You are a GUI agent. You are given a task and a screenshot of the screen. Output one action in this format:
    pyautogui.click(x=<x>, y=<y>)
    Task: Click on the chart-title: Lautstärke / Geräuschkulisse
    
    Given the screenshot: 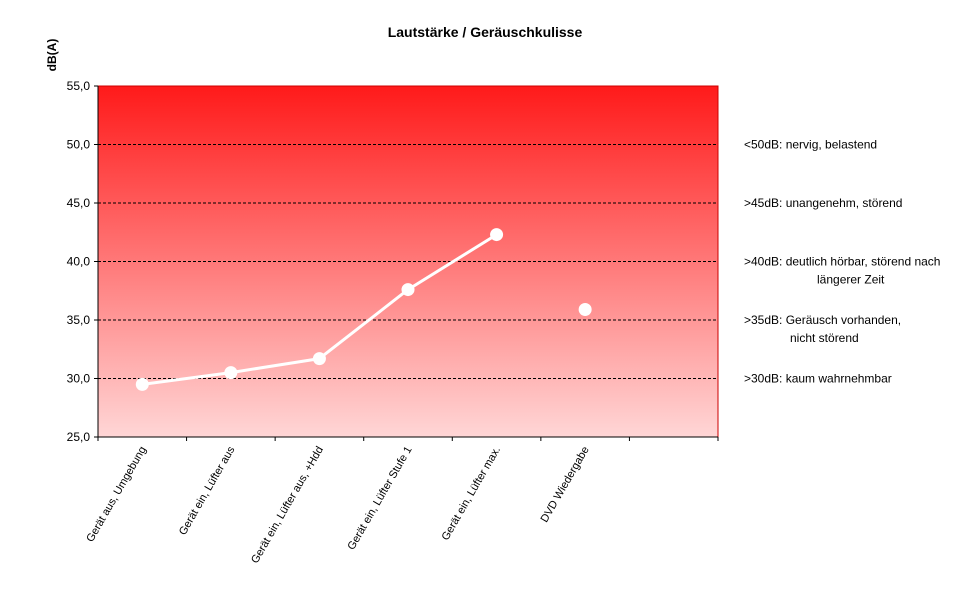 What is the action you would take?
    pyautogui.click(x=485, y=32)
    